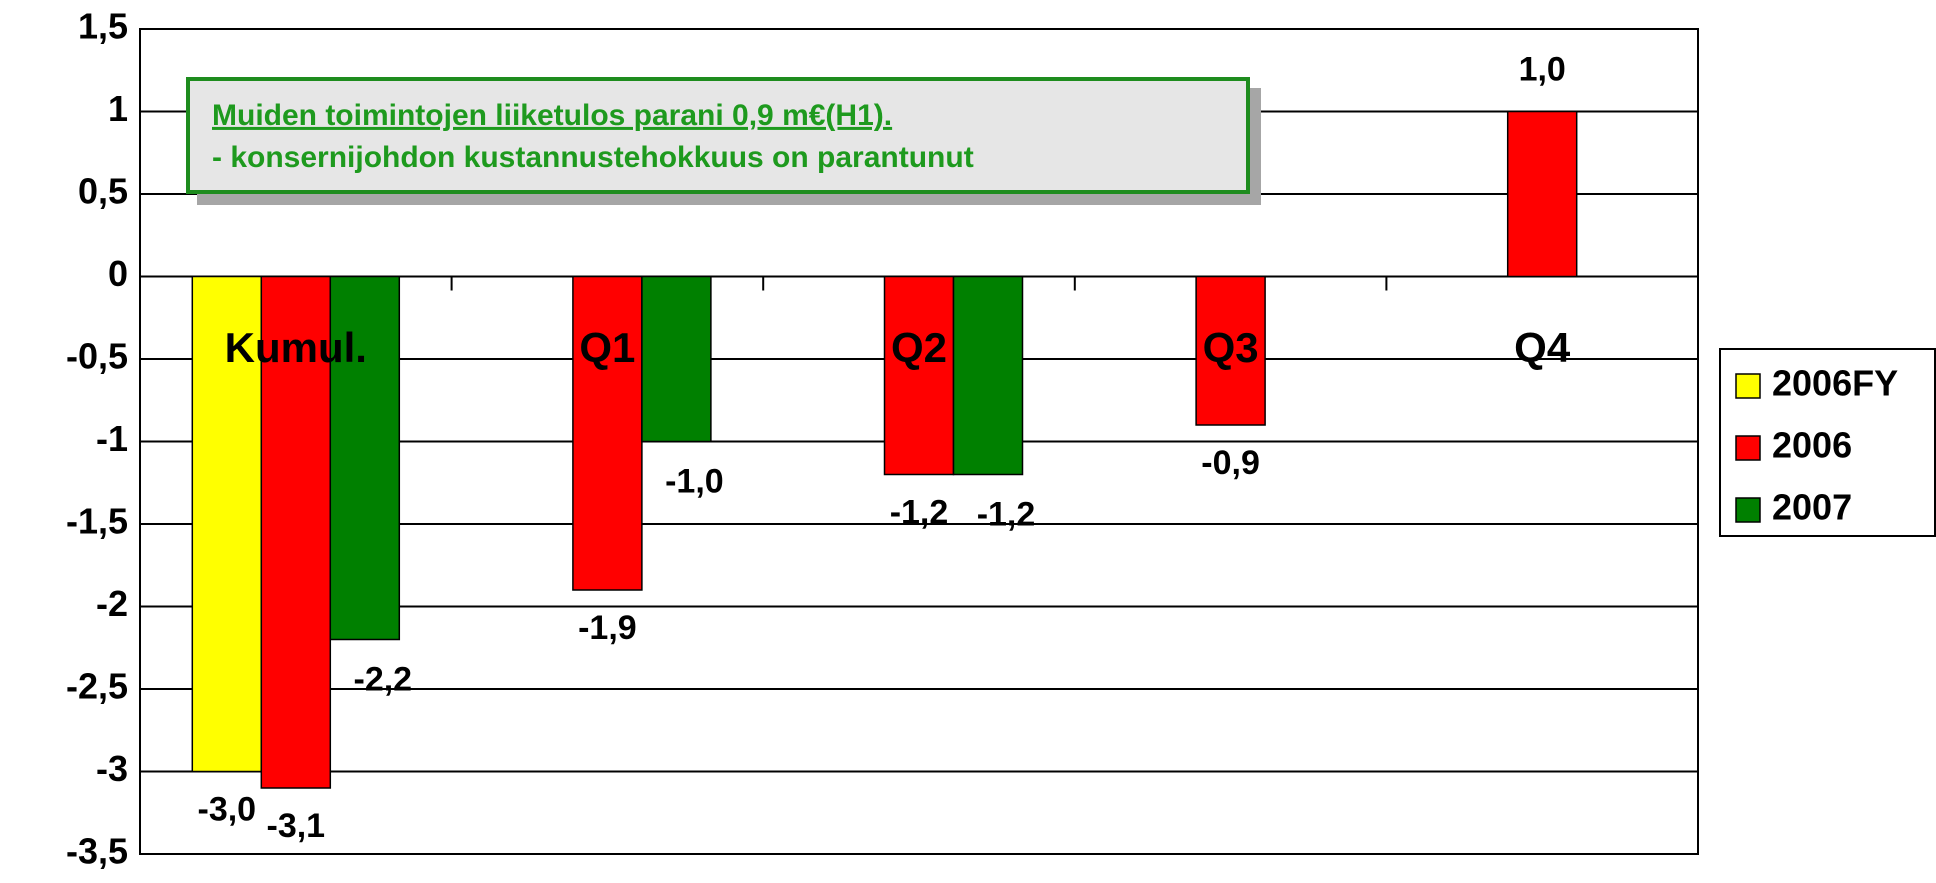  What do you see at coordinates (118, 273) in the screenshot?
I see `y-tick-label: 0` at bounding box center [118, 273].